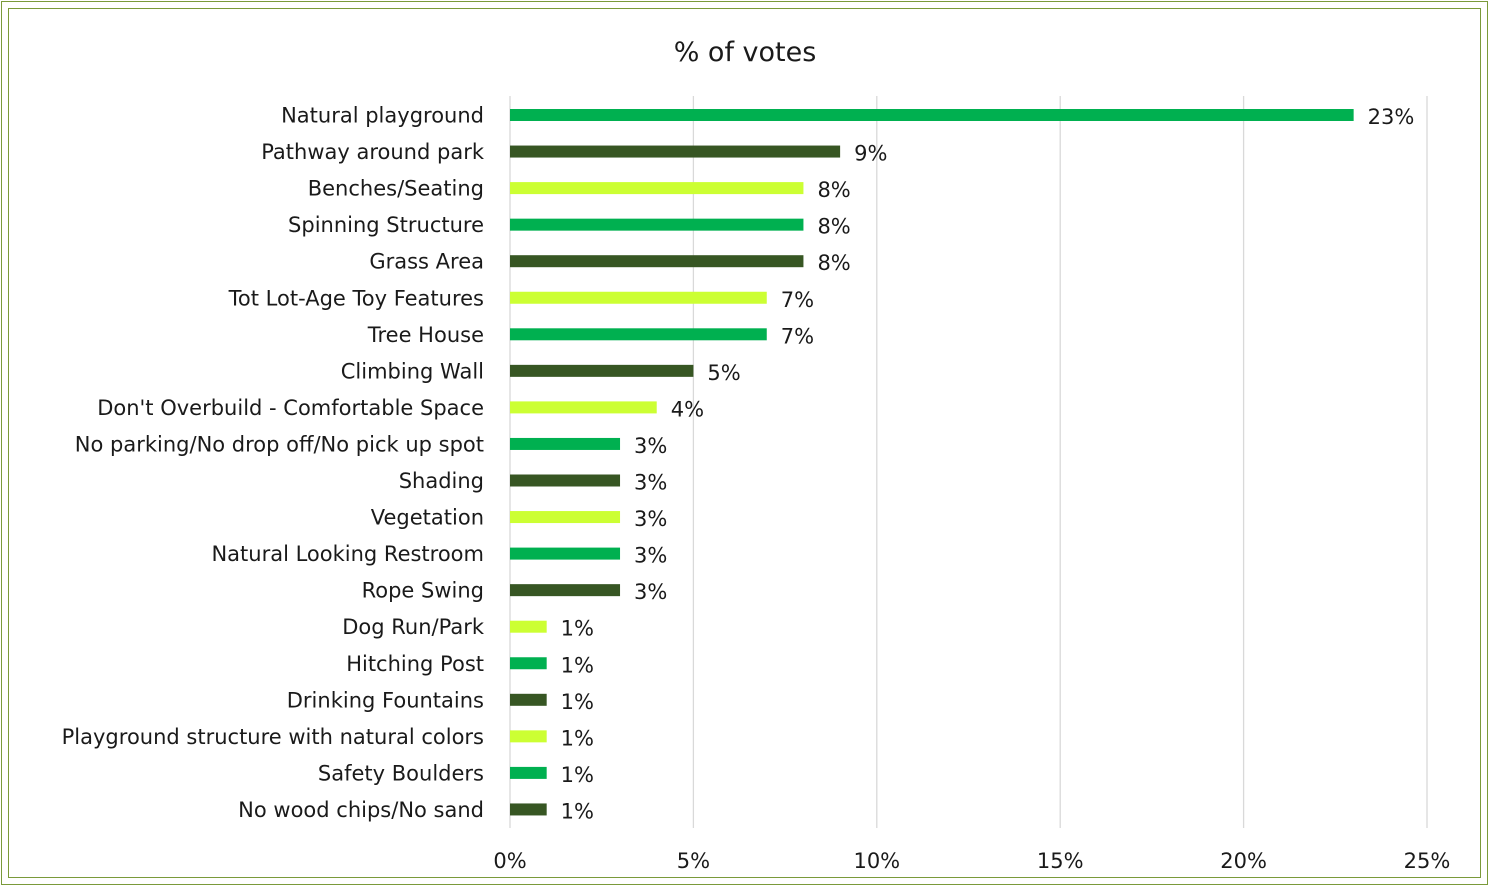 The height and width of the screenshot is (888, 1491). Describe the element at coordinates (693, 861) in the screenshot. I see `x-tick-label: 5%` at that location.